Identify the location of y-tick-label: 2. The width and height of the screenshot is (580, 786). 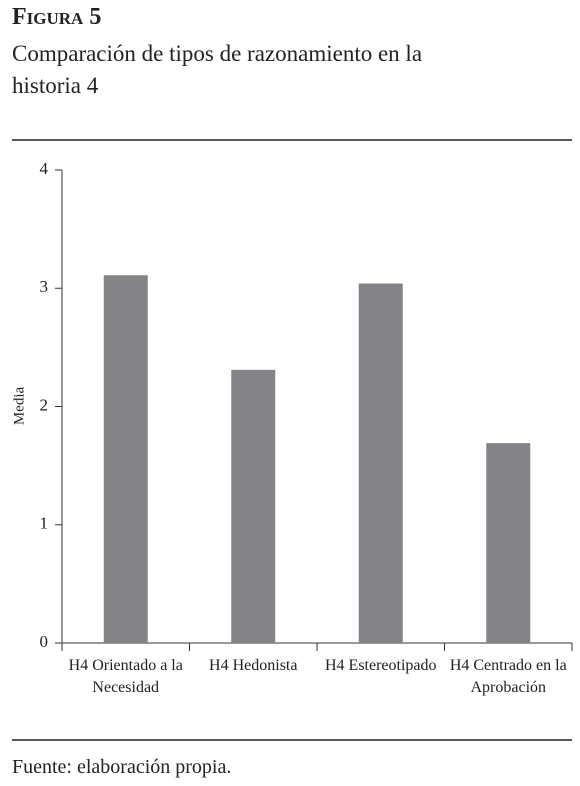
(44, 404).